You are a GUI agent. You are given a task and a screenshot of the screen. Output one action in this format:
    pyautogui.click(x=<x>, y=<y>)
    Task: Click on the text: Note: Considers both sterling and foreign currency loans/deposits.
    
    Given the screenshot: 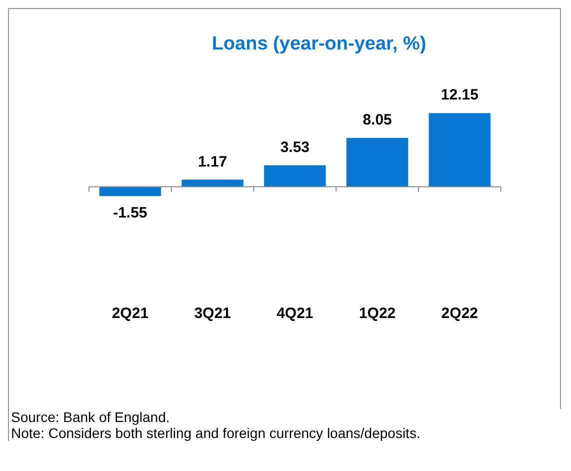 What is the action you would take?
    pyautogui.click(x=216, y=433)
    